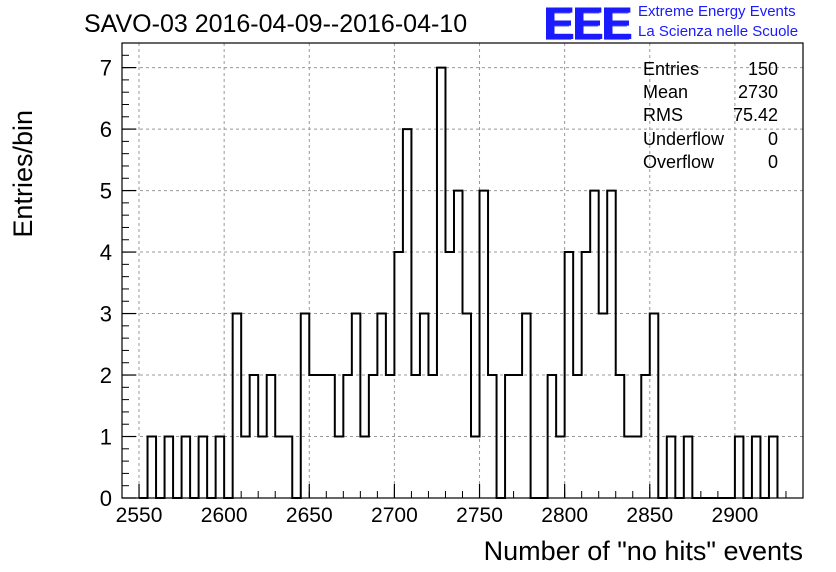  Describe the element at coordinates (276, 24) in the screenshot. I see `plot-title: SAVO-03 2016-04-09--2016-04-10` at that location.